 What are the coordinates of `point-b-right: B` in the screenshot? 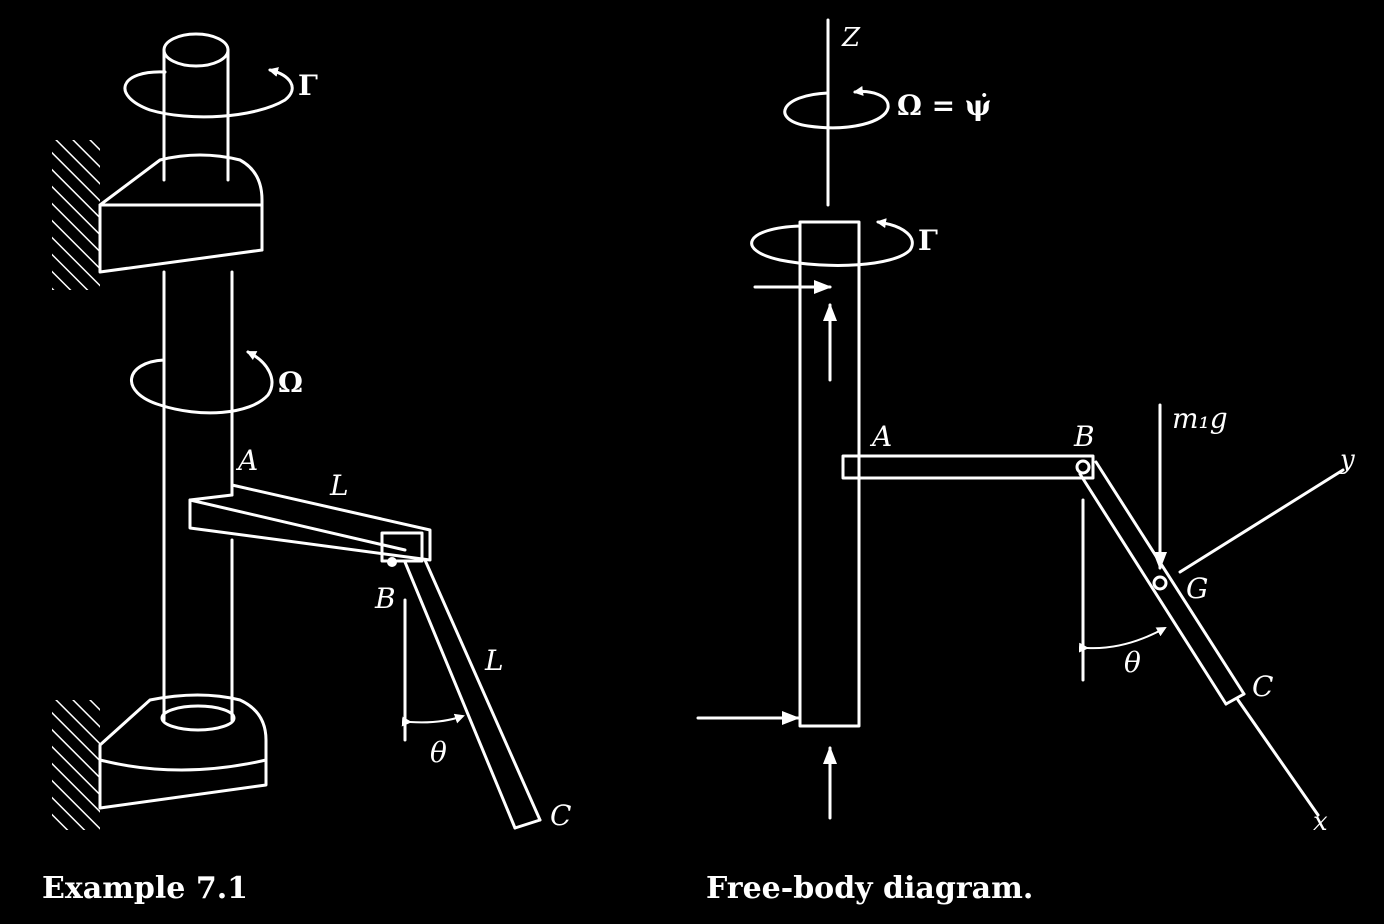 It's located at (1084, 436).